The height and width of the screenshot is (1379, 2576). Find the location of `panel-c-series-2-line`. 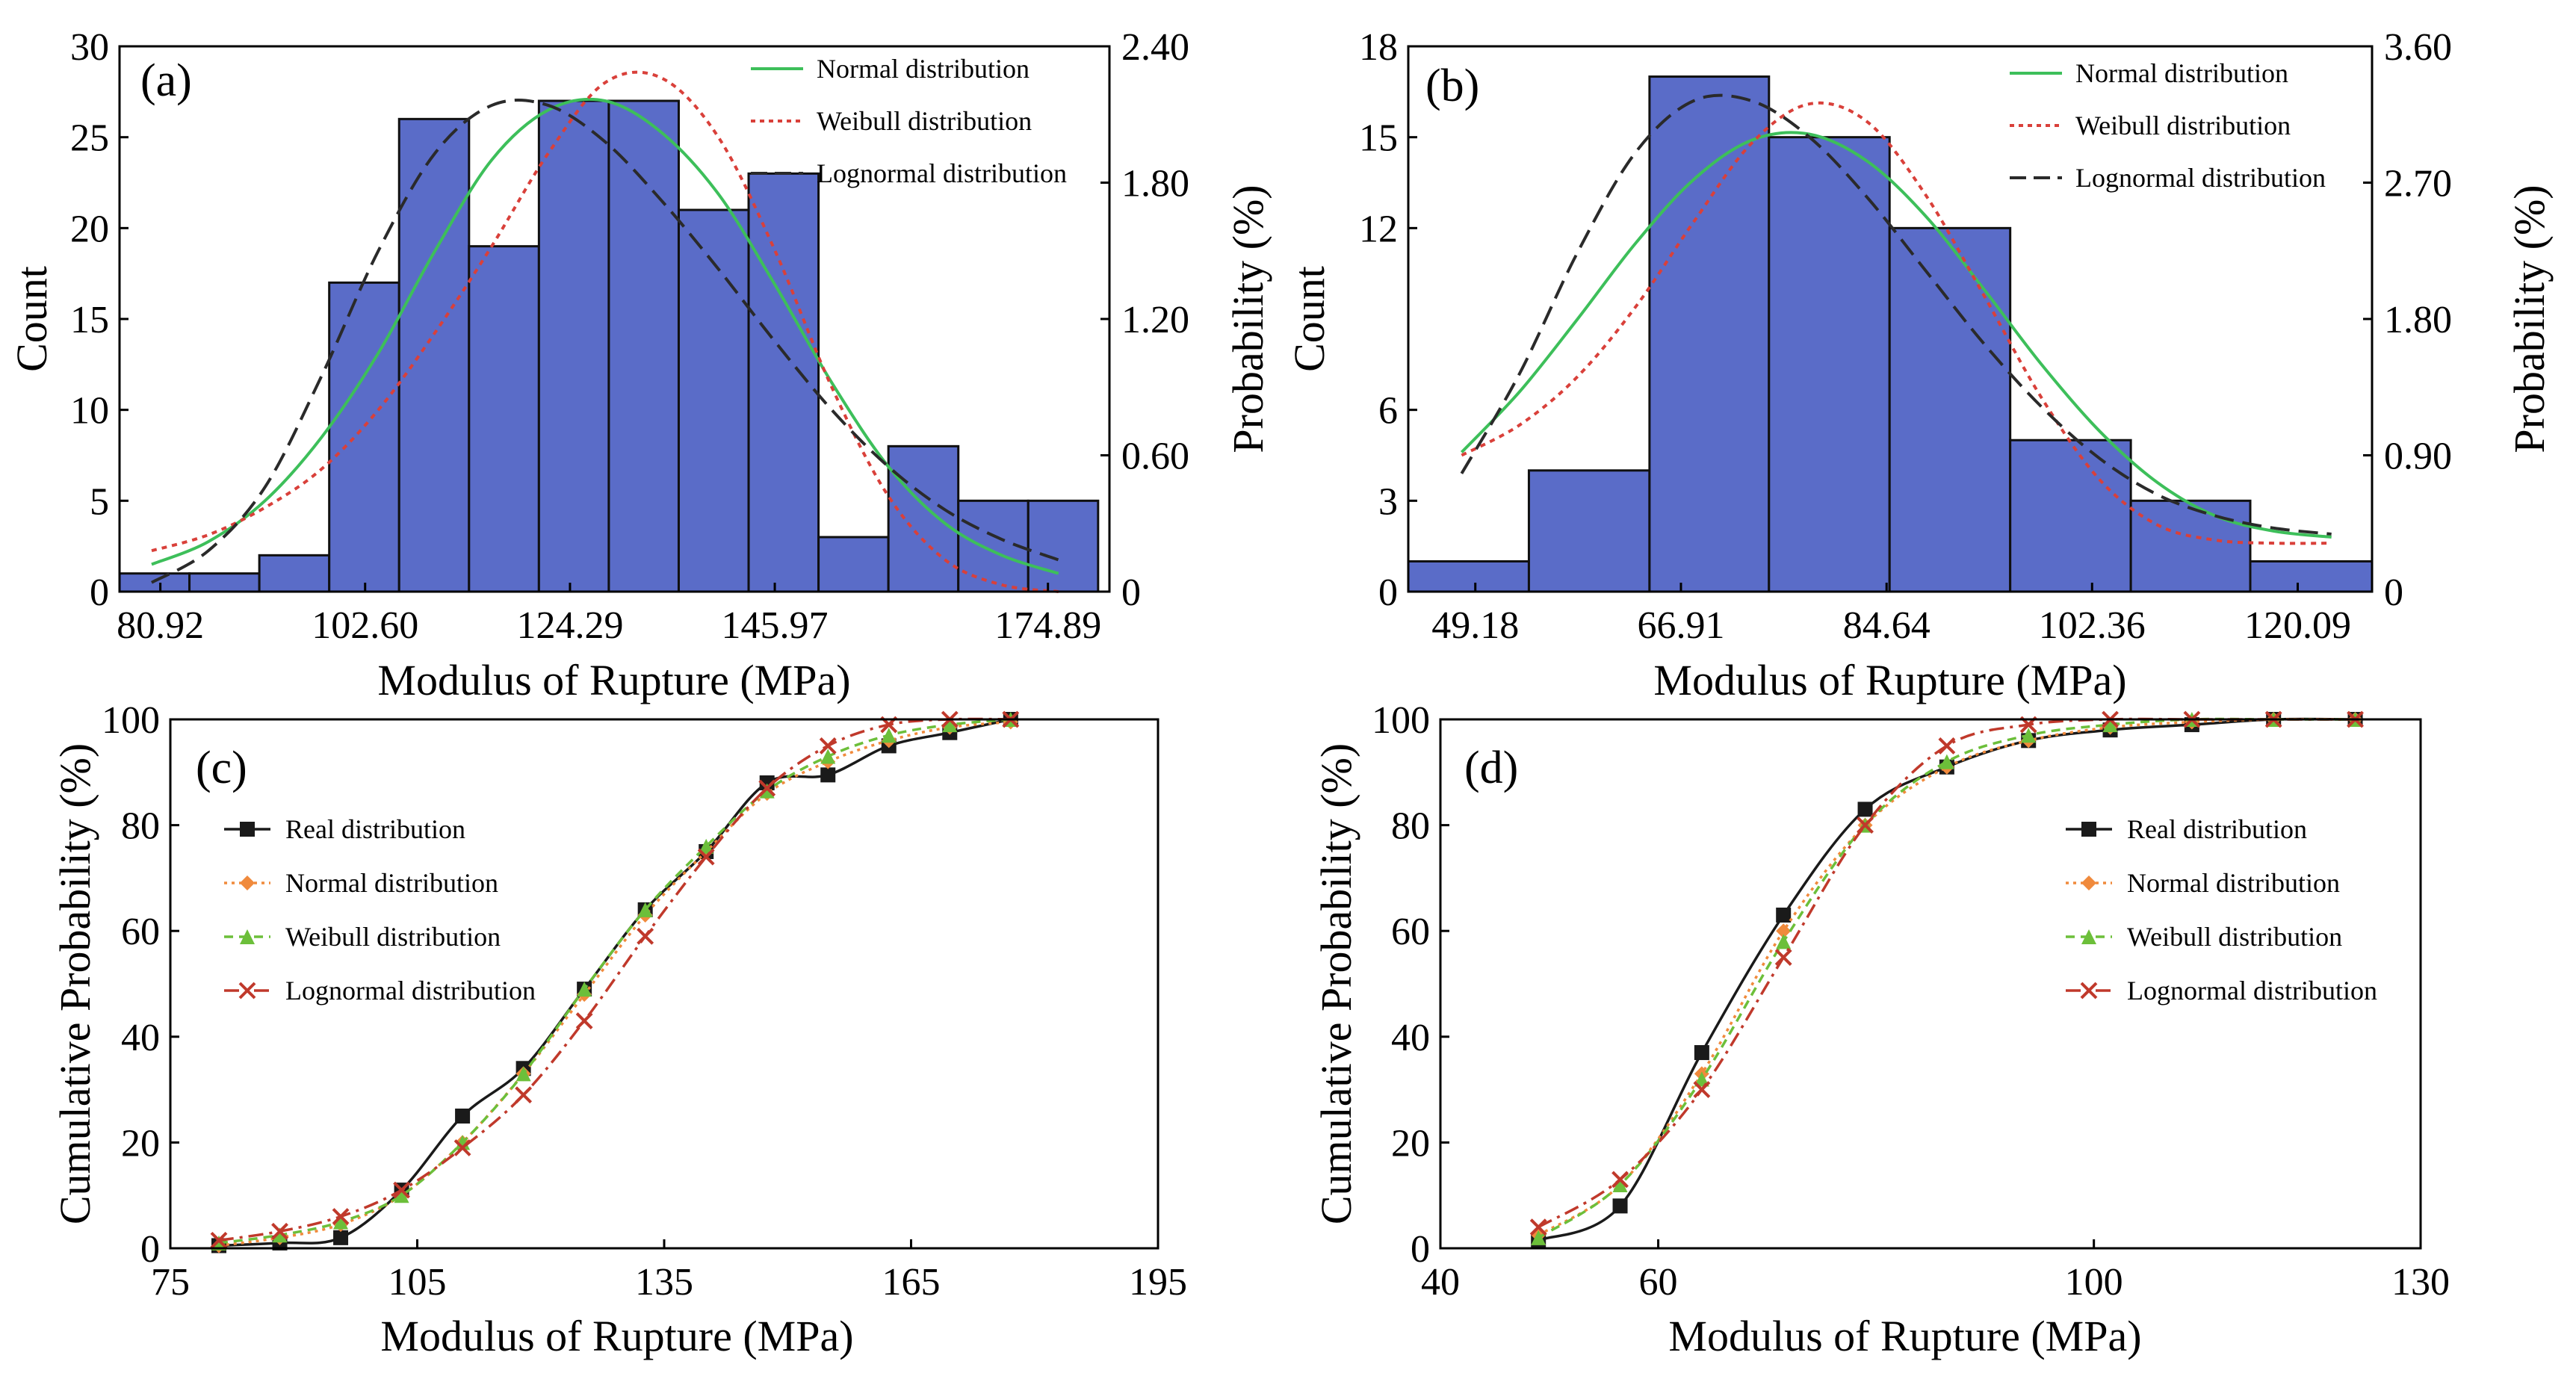

panel-c-series-2-line is located at coordinates (614, 981).